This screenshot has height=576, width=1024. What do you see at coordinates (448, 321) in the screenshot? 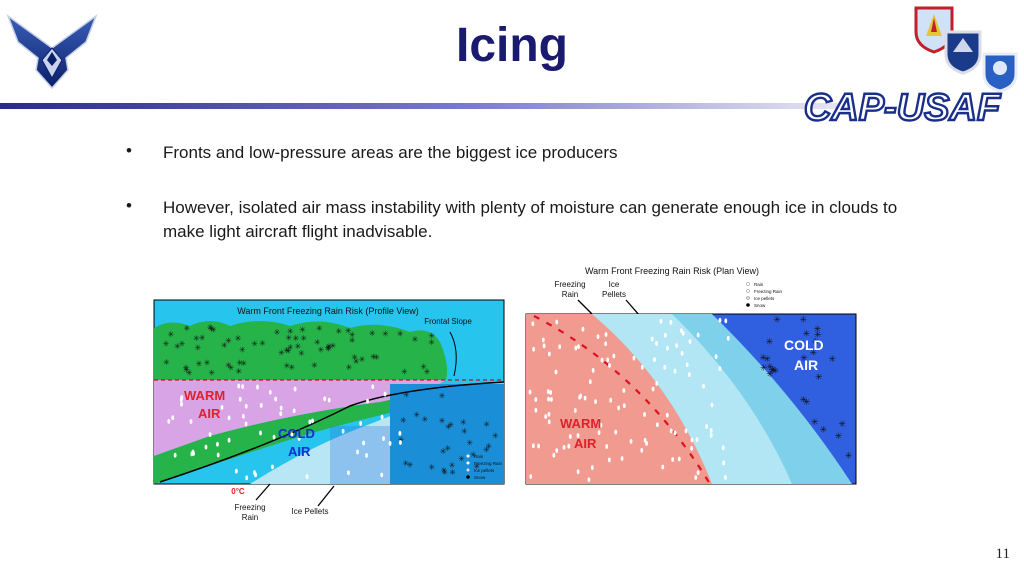
I see `frontal-slope-label: Frontal Slope` at bounding box center [448, 321].